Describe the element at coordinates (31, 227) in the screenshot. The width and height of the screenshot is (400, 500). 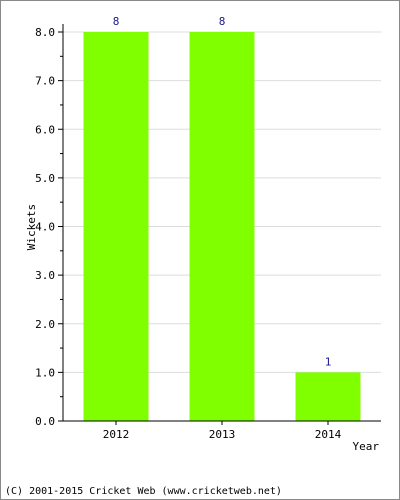
I see `y-axis-title: Wickets` at that location.